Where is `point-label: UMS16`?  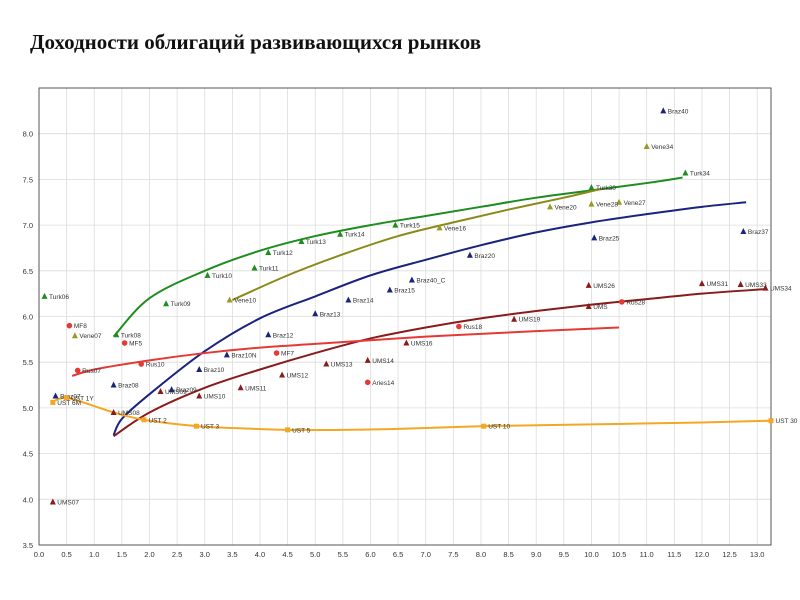 point-label: UMS16 is located at coordinates (422, 344).